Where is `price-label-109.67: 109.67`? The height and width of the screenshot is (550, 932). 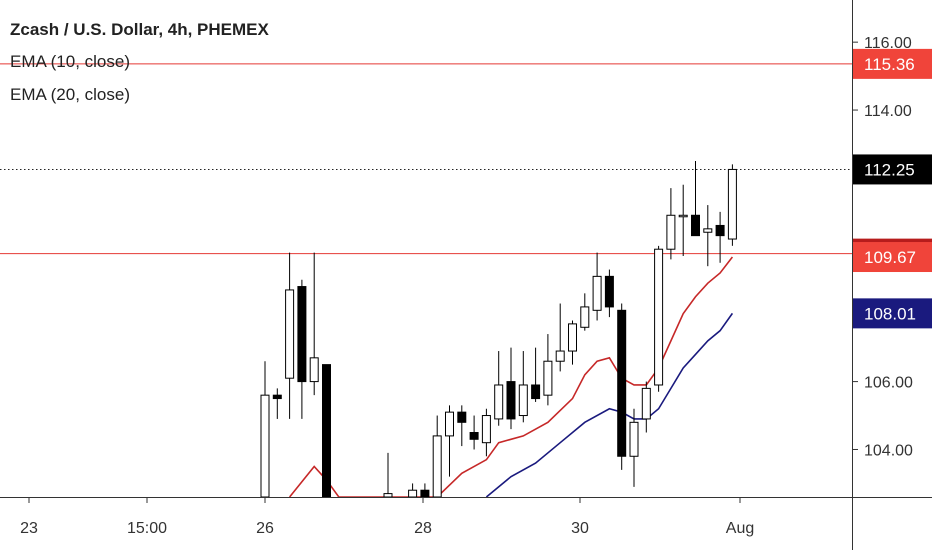 price-label-109.67: 109.67 is located at coordinates (892, 257).